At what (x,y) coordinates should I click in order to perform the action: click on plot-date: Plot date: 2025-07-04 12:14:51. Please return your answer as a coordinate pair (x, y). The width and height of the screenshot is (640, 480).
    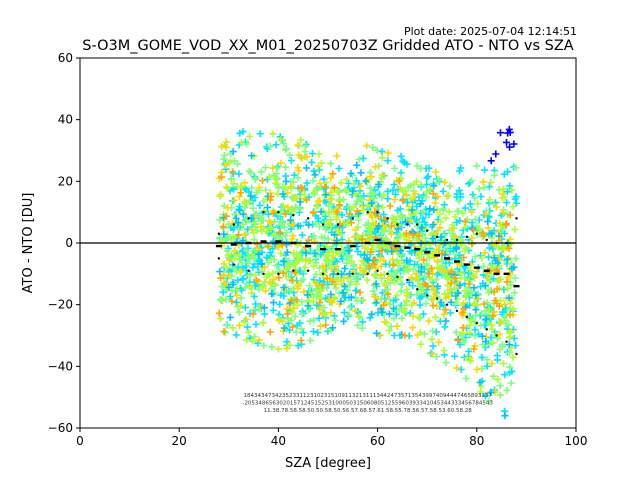
    Looking at the image, I should click on (490, 31).